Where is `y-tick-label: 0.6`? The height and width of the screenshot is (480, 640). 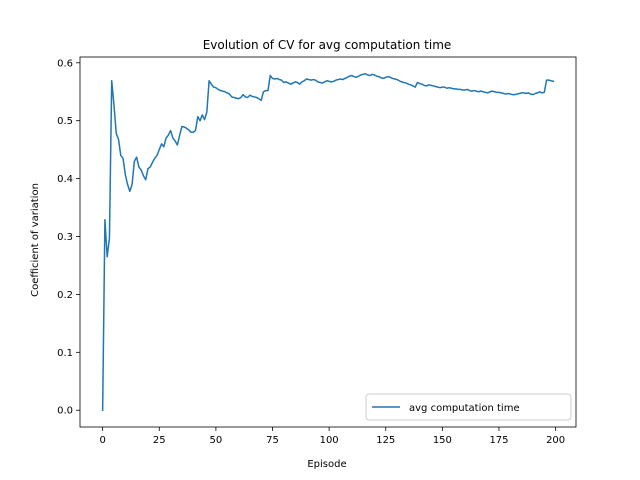 y-tick-label: 0.6 is located at coordinates (65, 63).